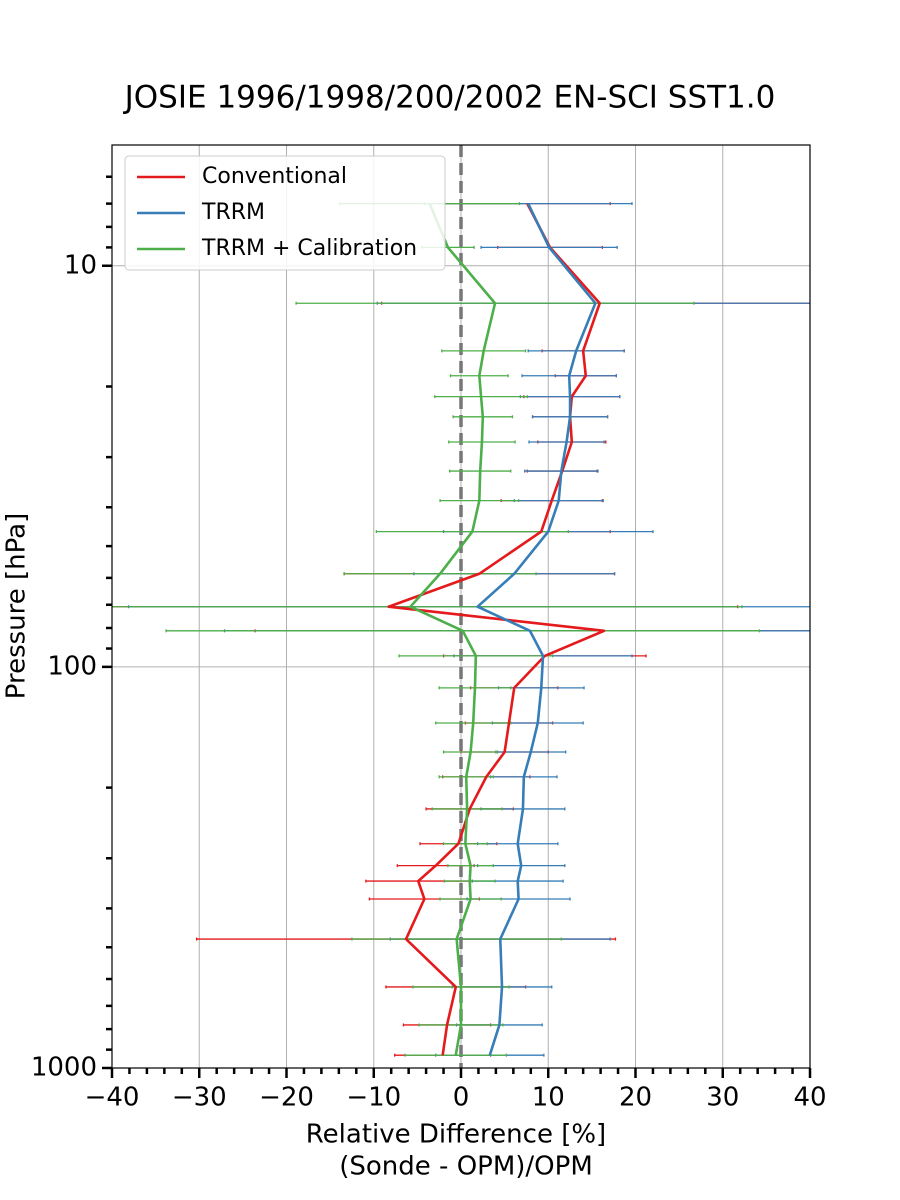 Image resolution: width=900 pixels, height=1200 pixels. I want to click on y-tick-label: 1000, so click(64, 1068).